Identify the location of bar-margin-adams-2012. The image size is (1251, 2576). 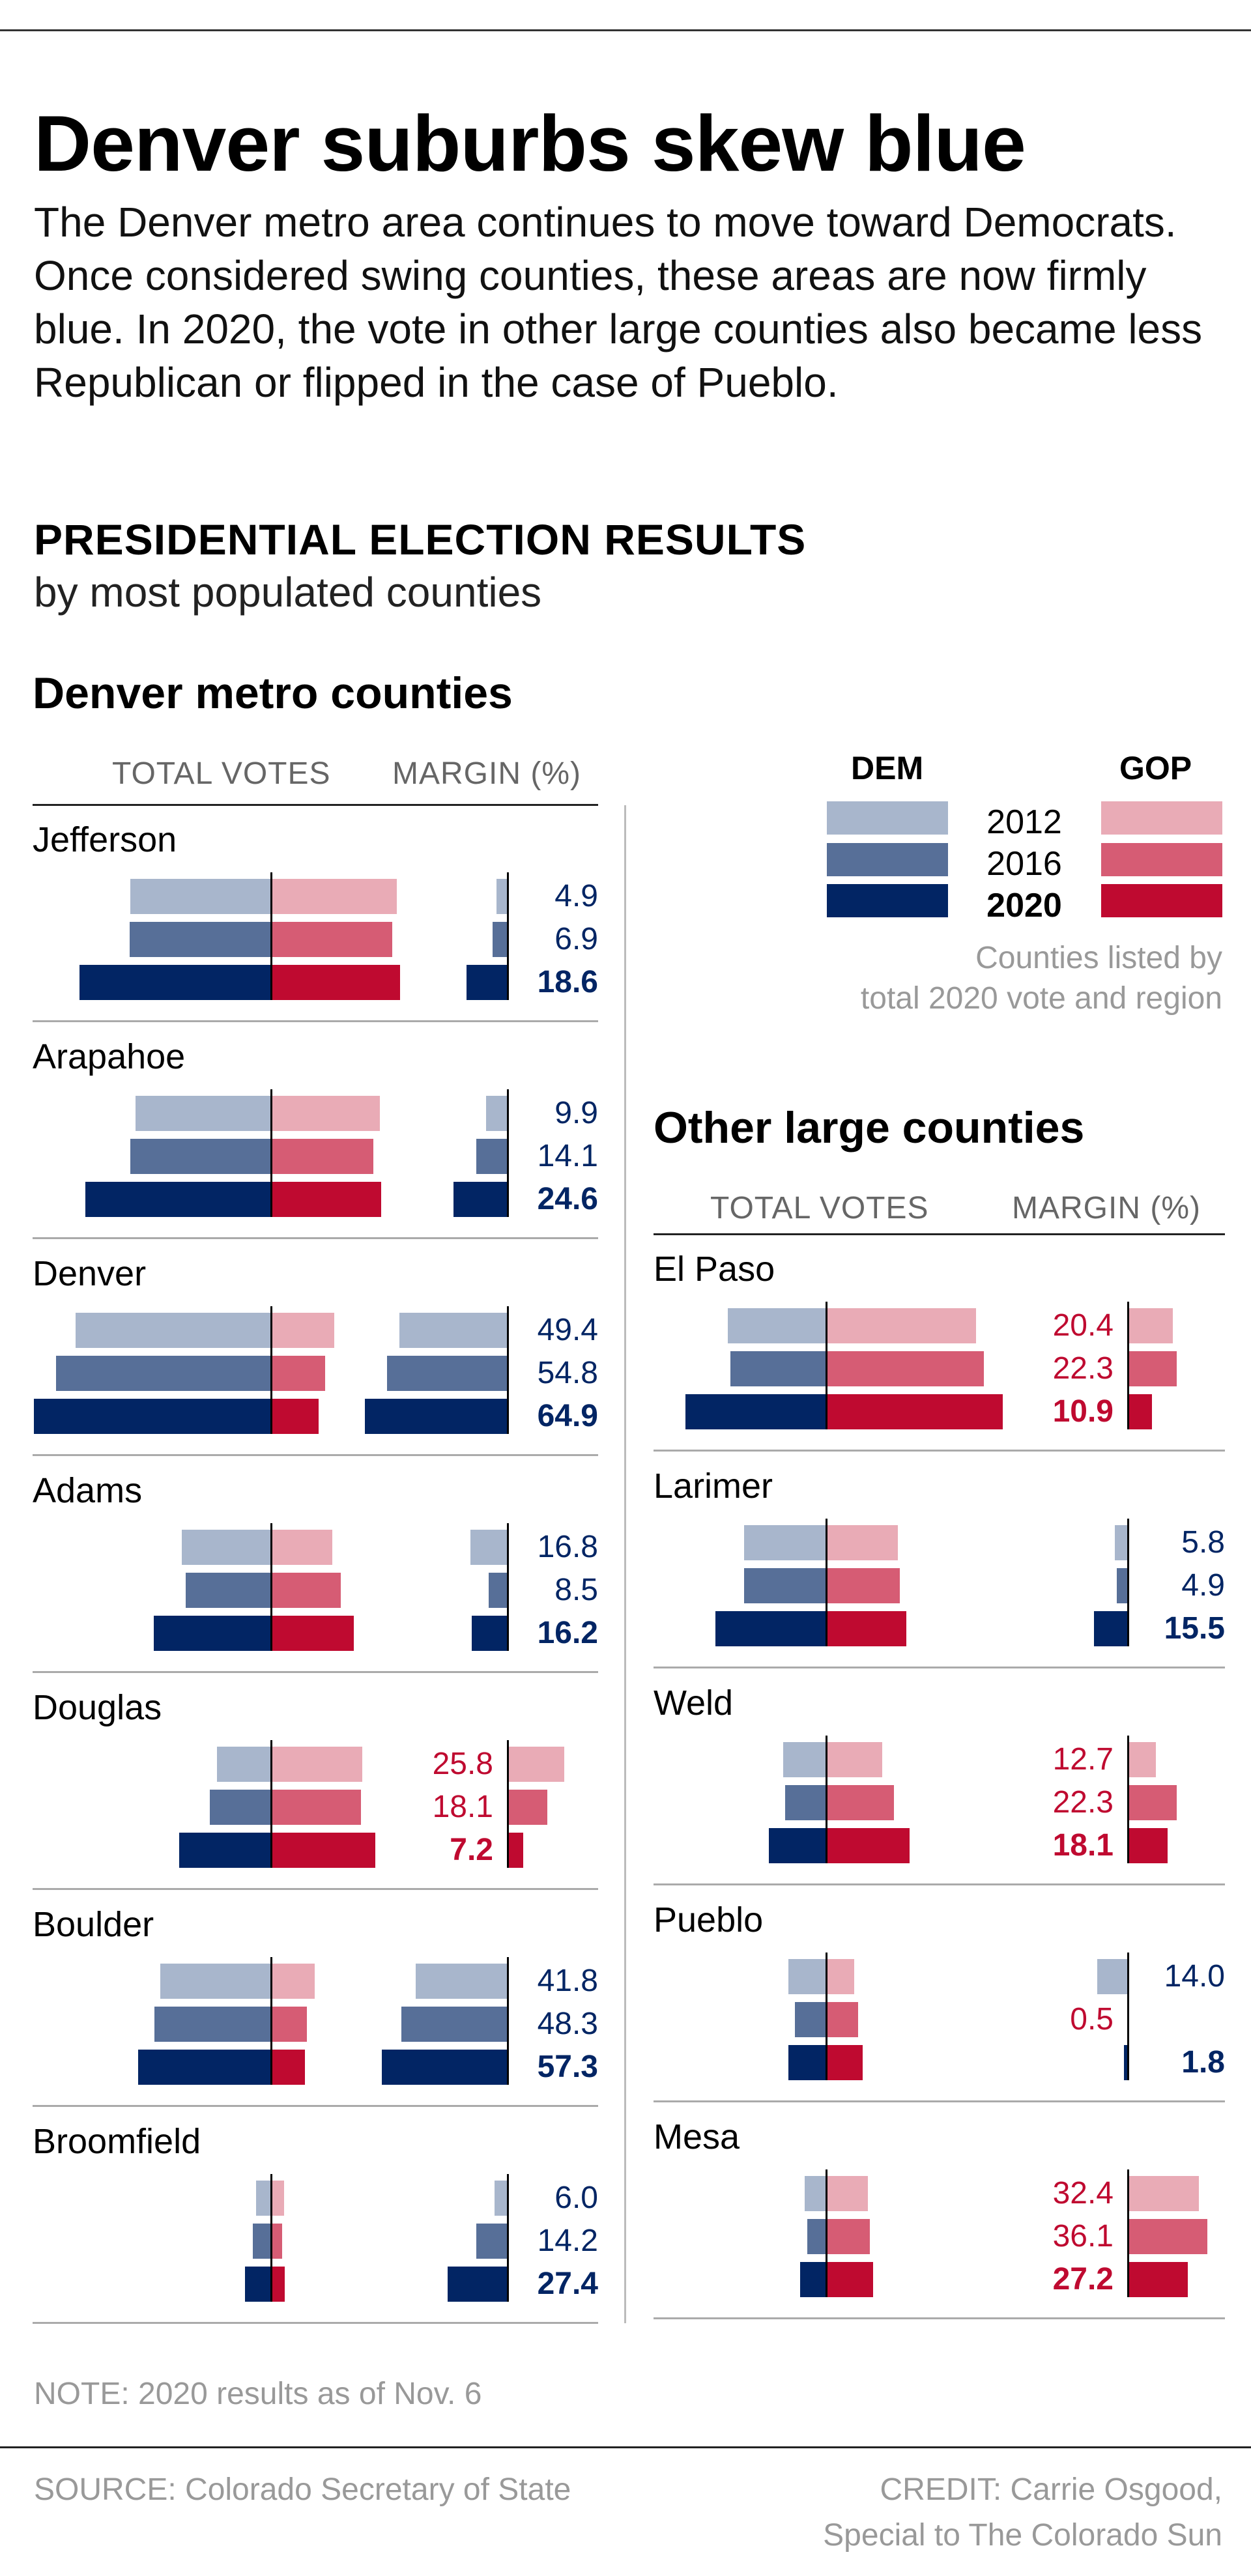
(489, 1547).